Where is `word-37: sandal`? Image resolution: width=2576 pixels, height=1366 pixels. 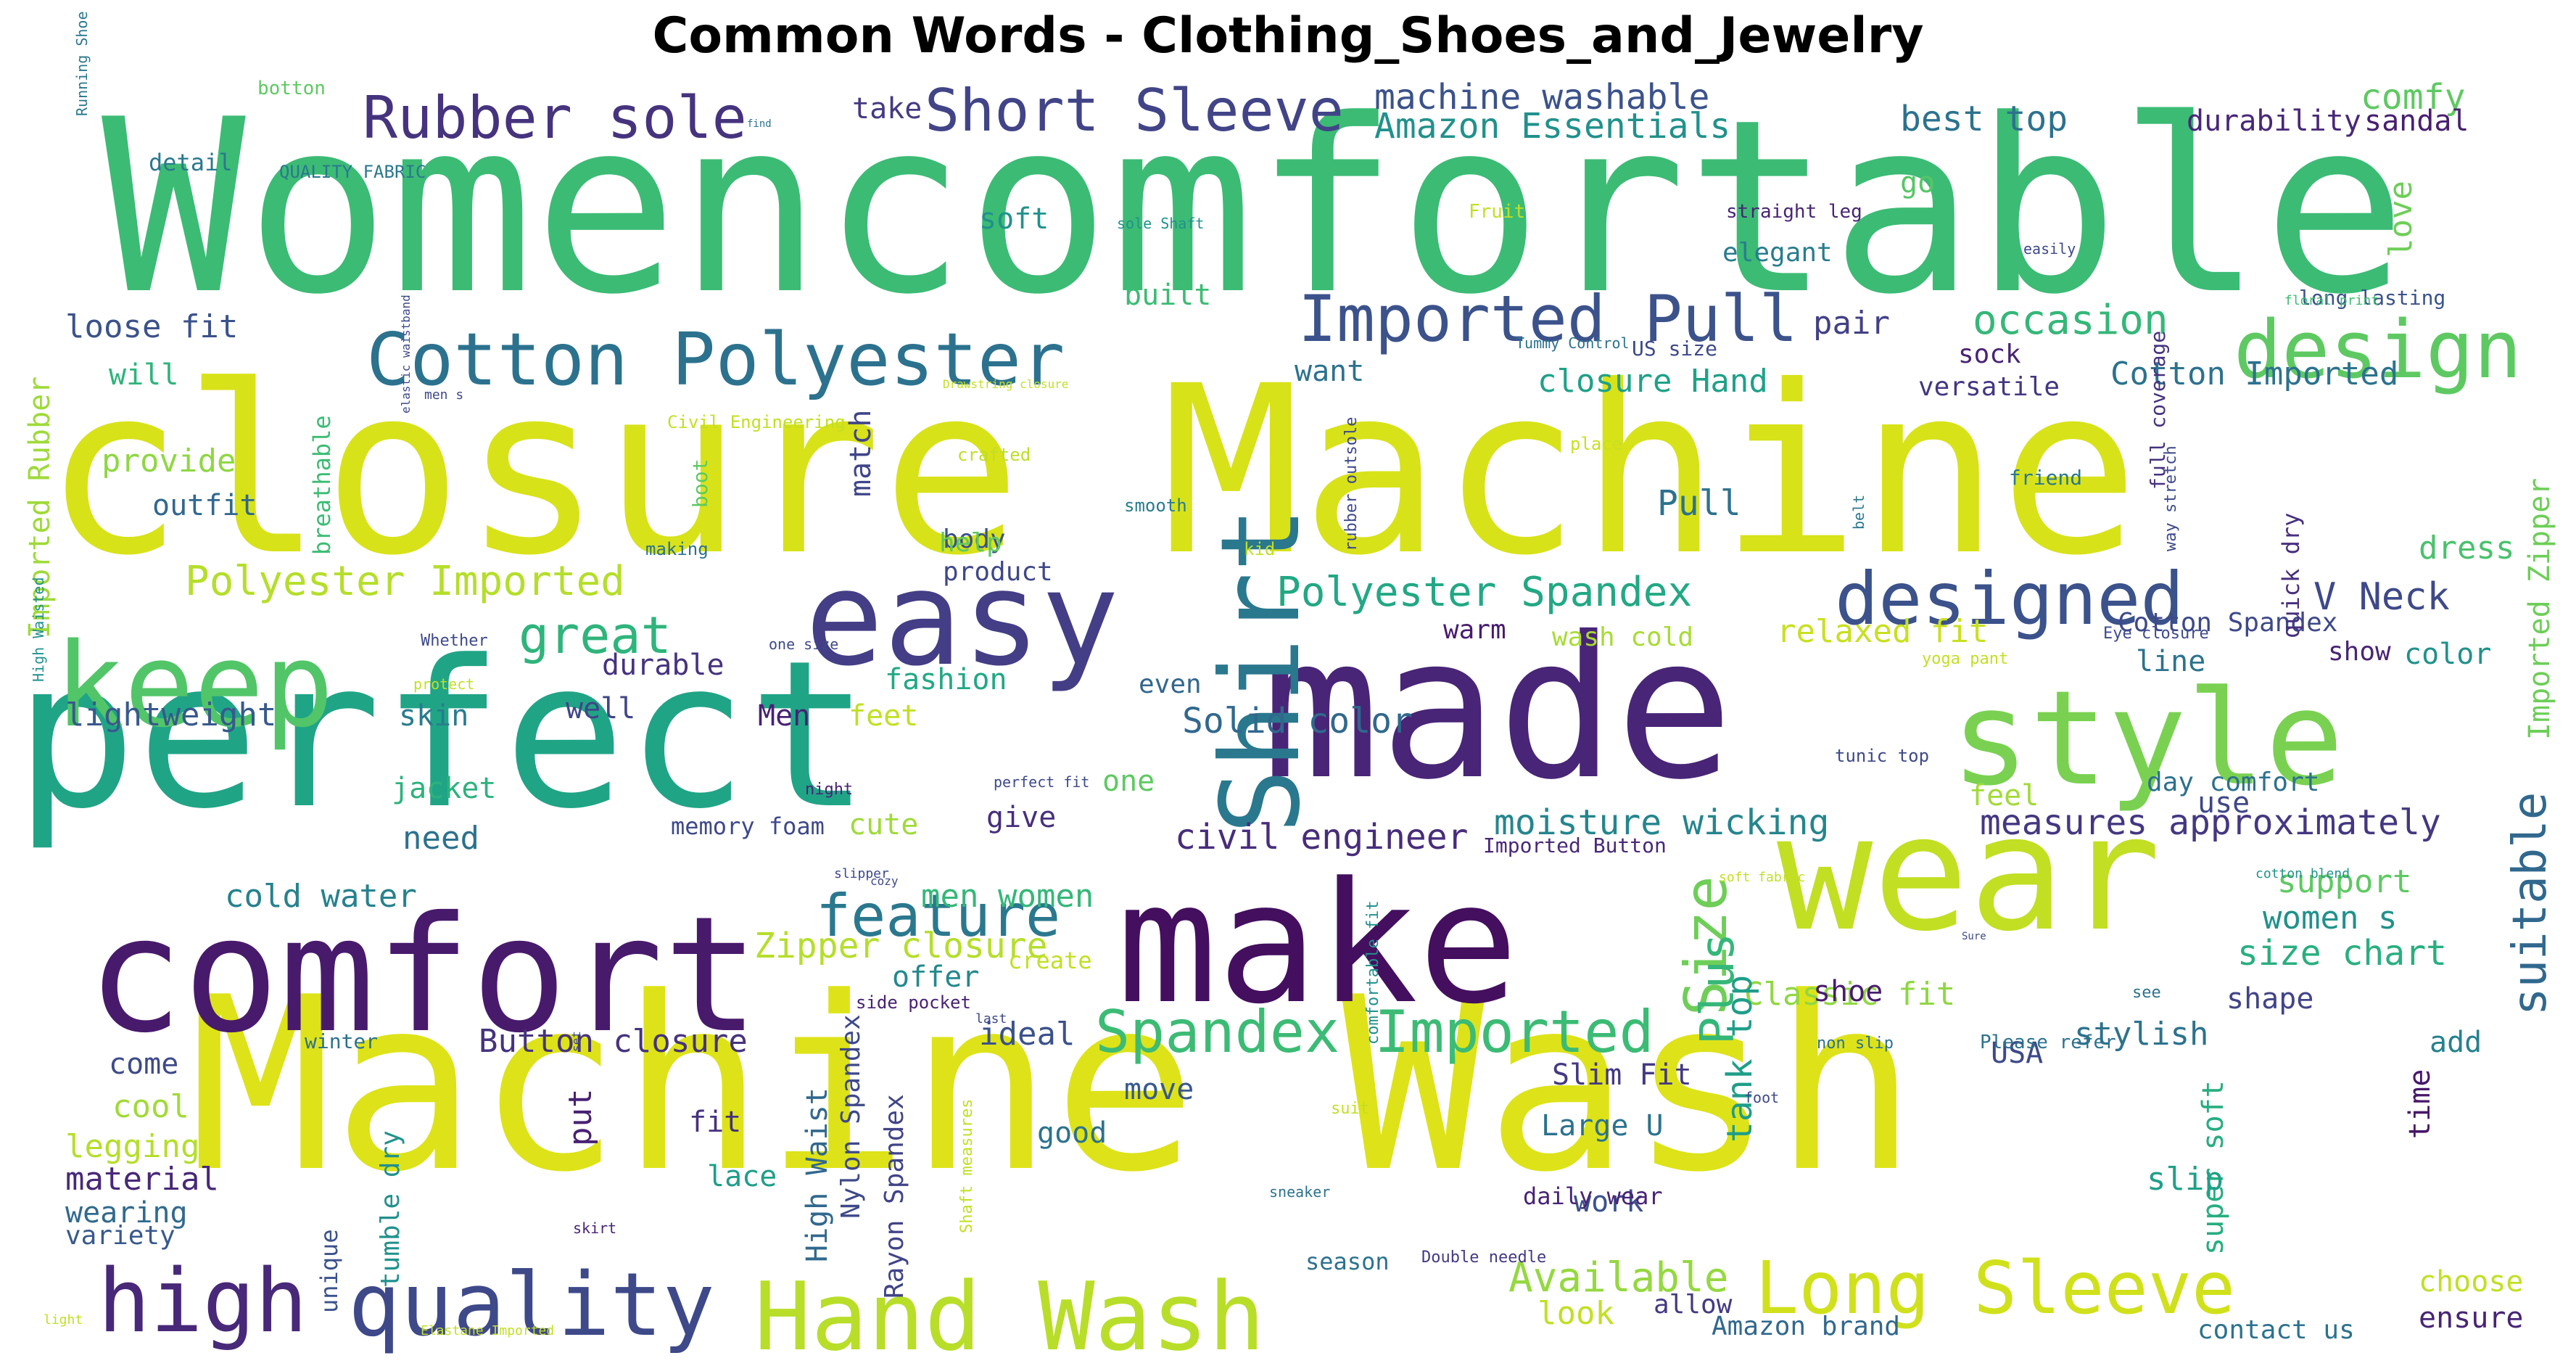
word-37: sandal is located at coordinates (2416, 121).